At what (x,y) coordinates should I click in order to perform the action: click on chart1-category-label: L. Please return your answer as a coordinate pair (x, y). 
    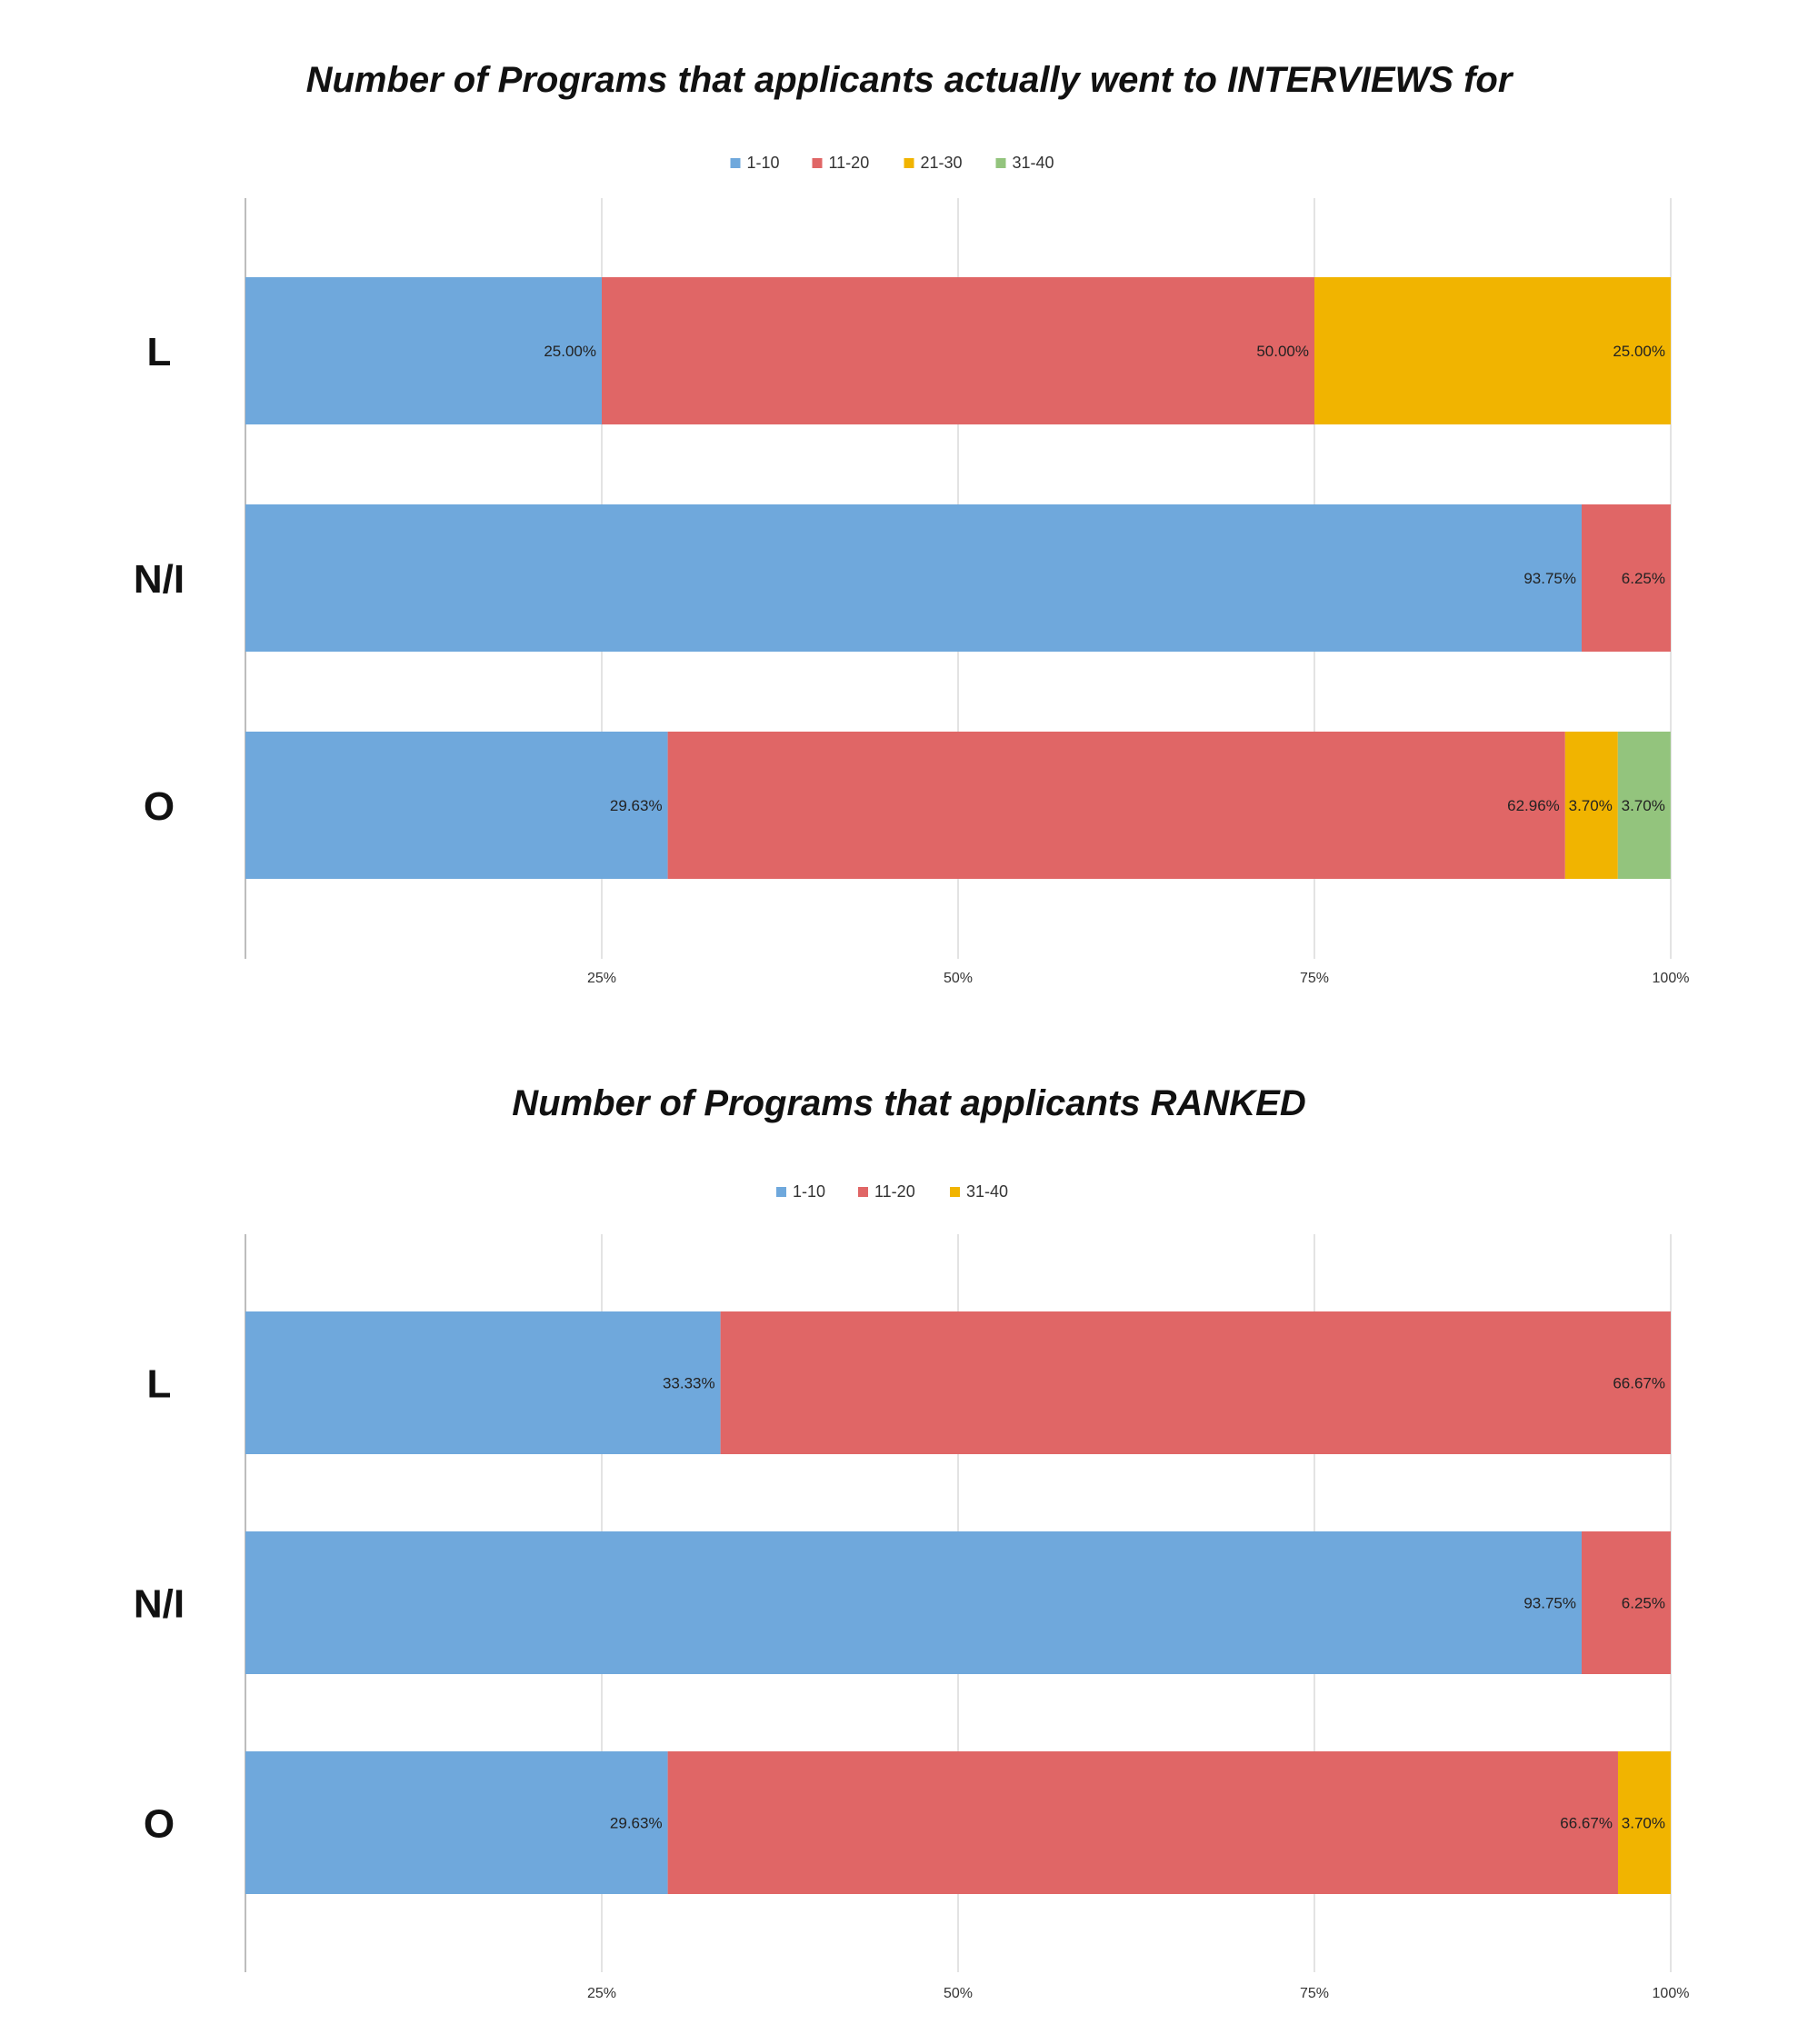
    Looking at the image, I should click on (160, 352).